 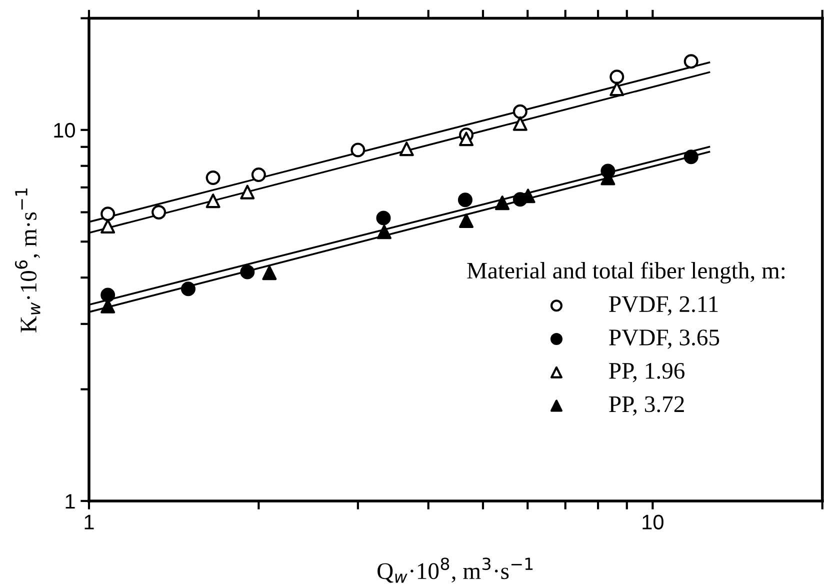 I want to click on legend-label: PP, 1.96, so click(x=646, y=372).